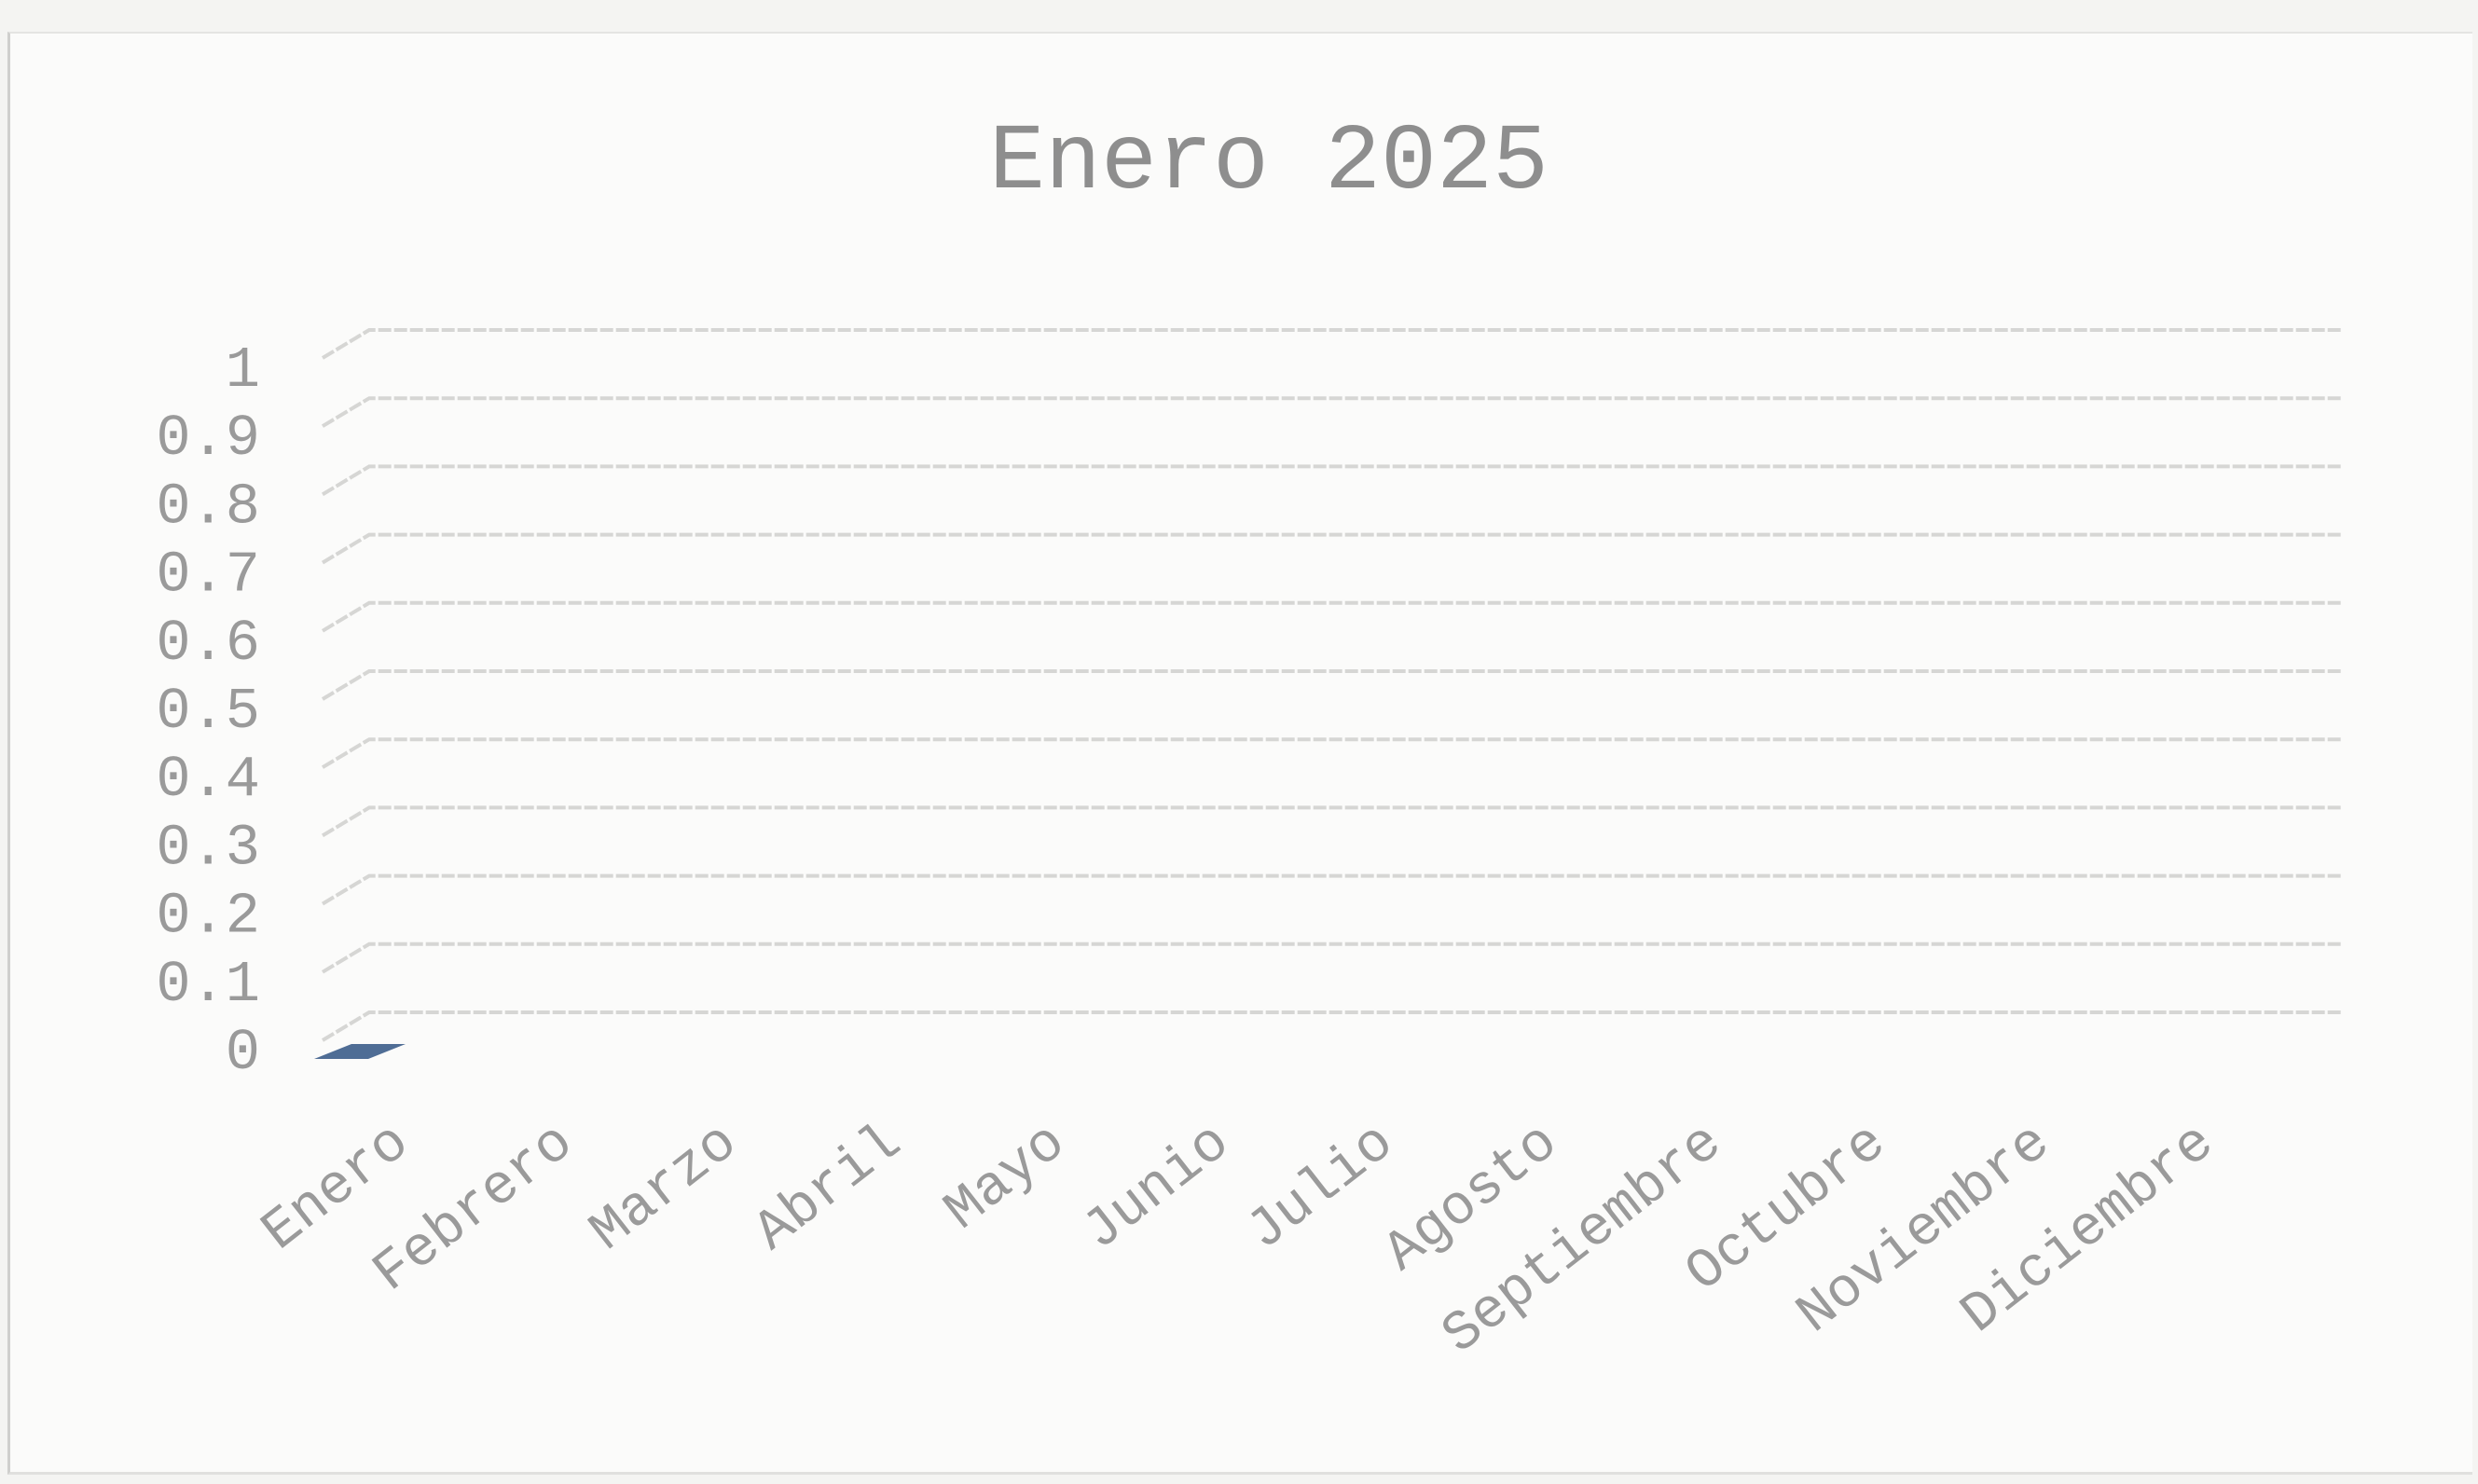  I want to click on y-axis-ticks: 00.10.20.30.40.50.60.70.80.91, so click(208, 711).